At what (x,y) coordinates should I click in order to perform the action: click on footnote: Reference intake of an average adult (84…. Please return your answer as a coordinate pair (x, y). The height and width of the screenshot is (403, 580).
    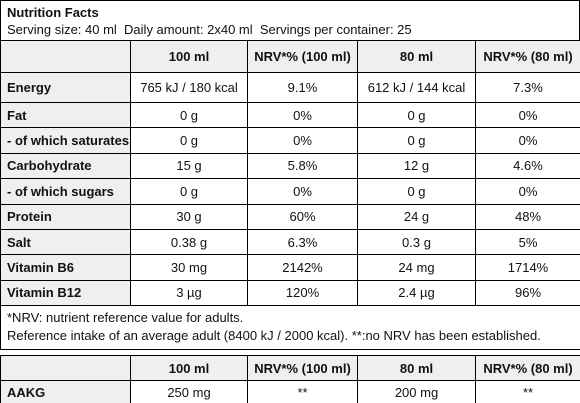
    Looking at the image, I should click on (274, 335).